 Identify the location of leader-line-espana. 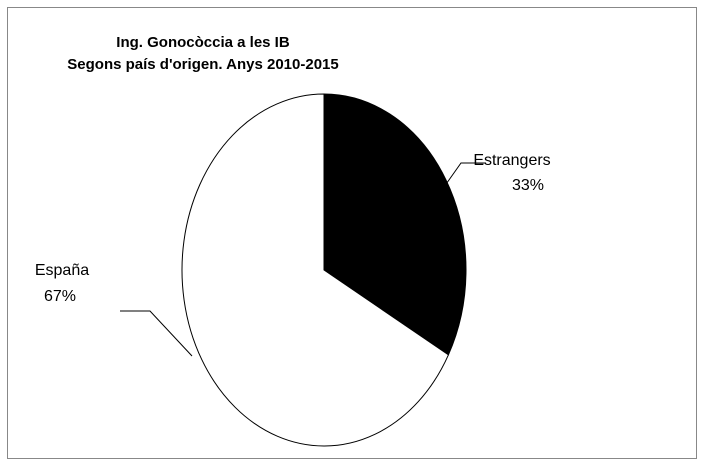
(156, 333).